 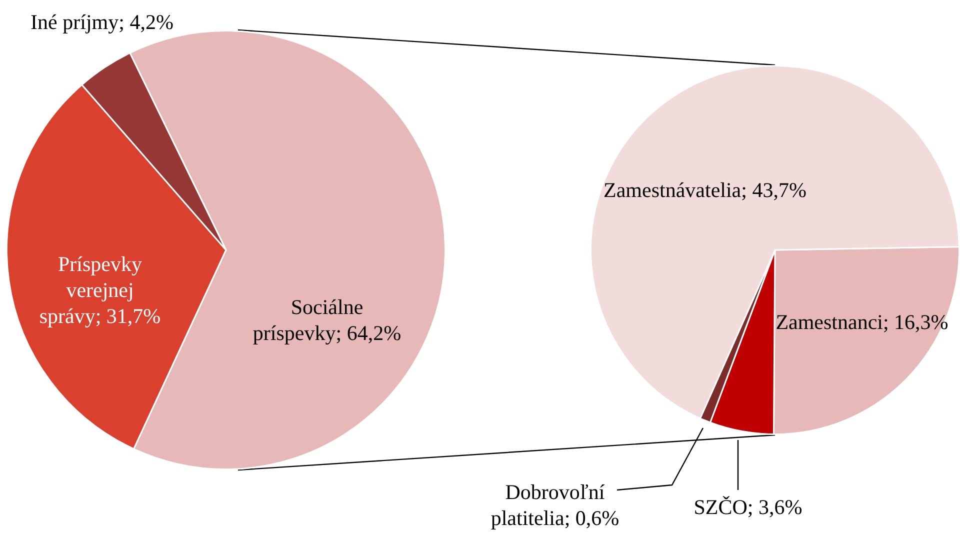 What do you see at coordinates (862, 322) in the screenshot?
I see `slice-label: Zamestnanci; 16,3%` at bounding box center [862, 322].